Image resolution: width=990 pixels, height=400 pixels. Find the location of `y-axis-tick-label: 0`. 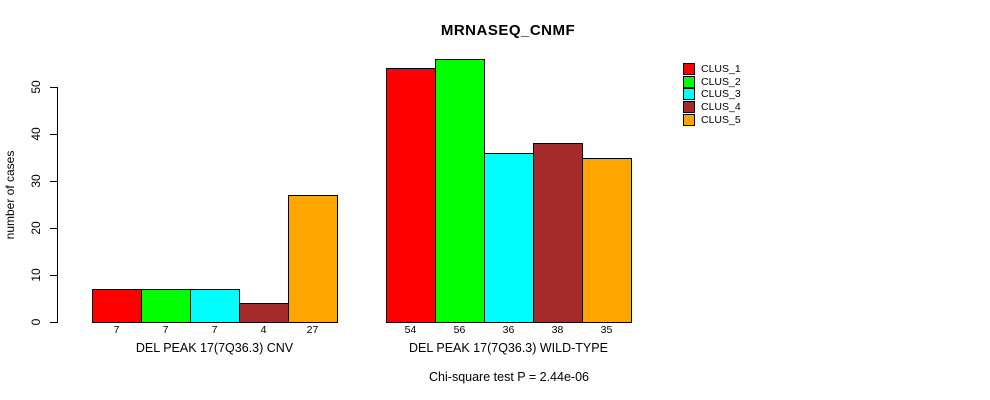

y-axis-tick-label: 0 is located at coordinates (36, 322).